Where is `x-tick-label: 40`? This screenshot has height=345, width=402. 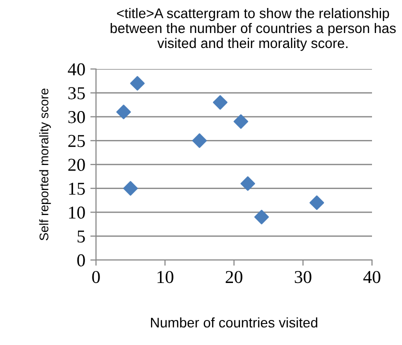
x-tick-label: 40 is located at coordinates (371, 277).